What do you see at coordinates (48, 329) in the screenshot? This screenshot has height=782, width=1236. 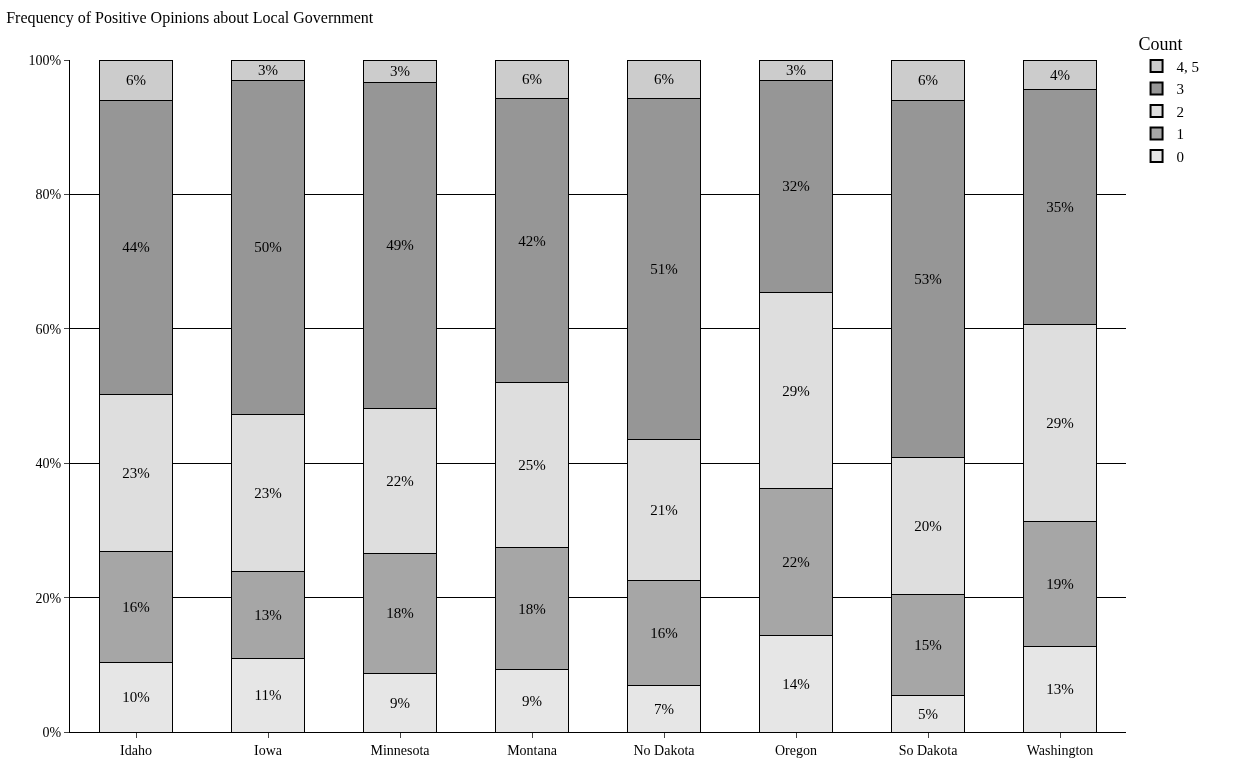 I see `y-tick-label: 60%` at bounding box center [48, 329].